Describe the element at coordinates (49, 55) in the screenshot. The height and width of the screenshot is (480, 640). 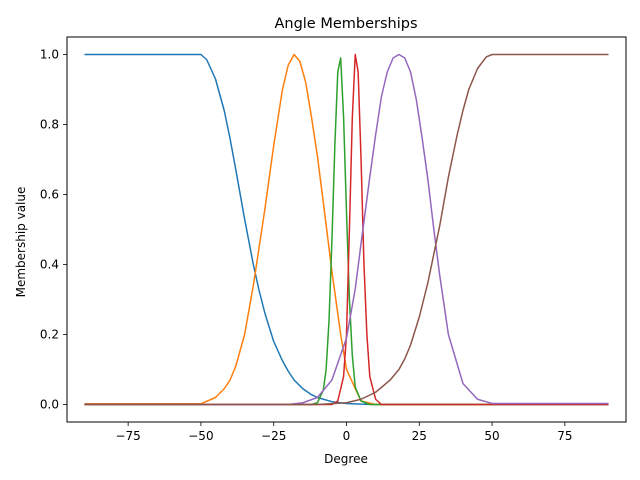
I see `y-tick-label: 1.0` at that location.